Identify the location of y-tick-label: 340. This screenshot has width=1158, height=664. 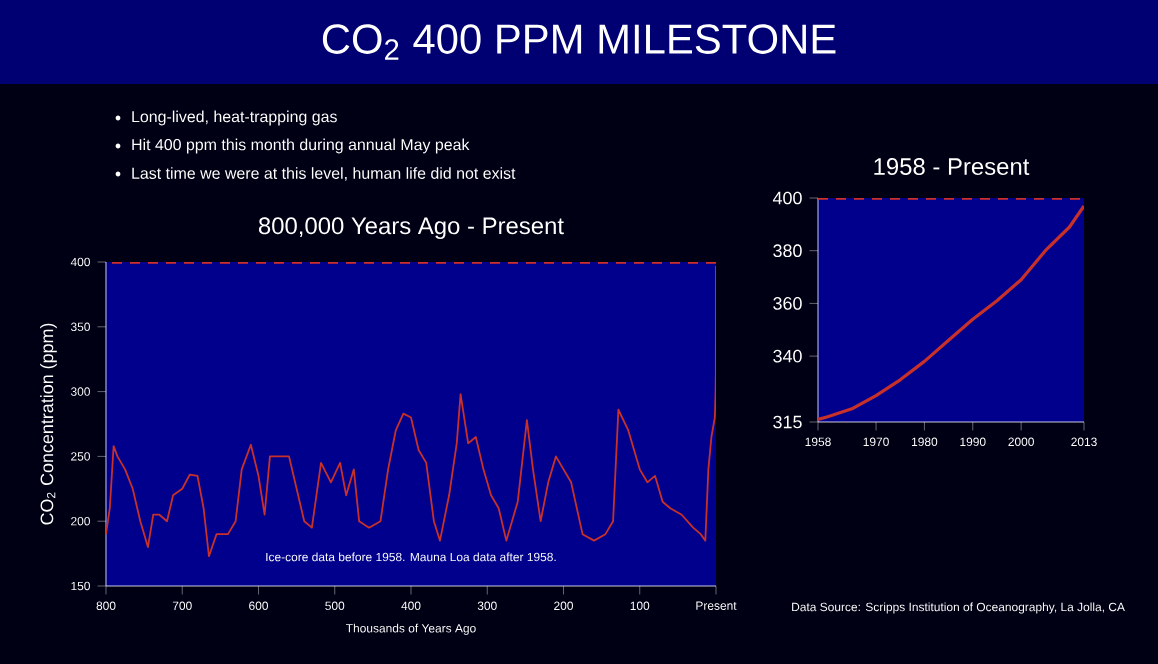
(787, 356).